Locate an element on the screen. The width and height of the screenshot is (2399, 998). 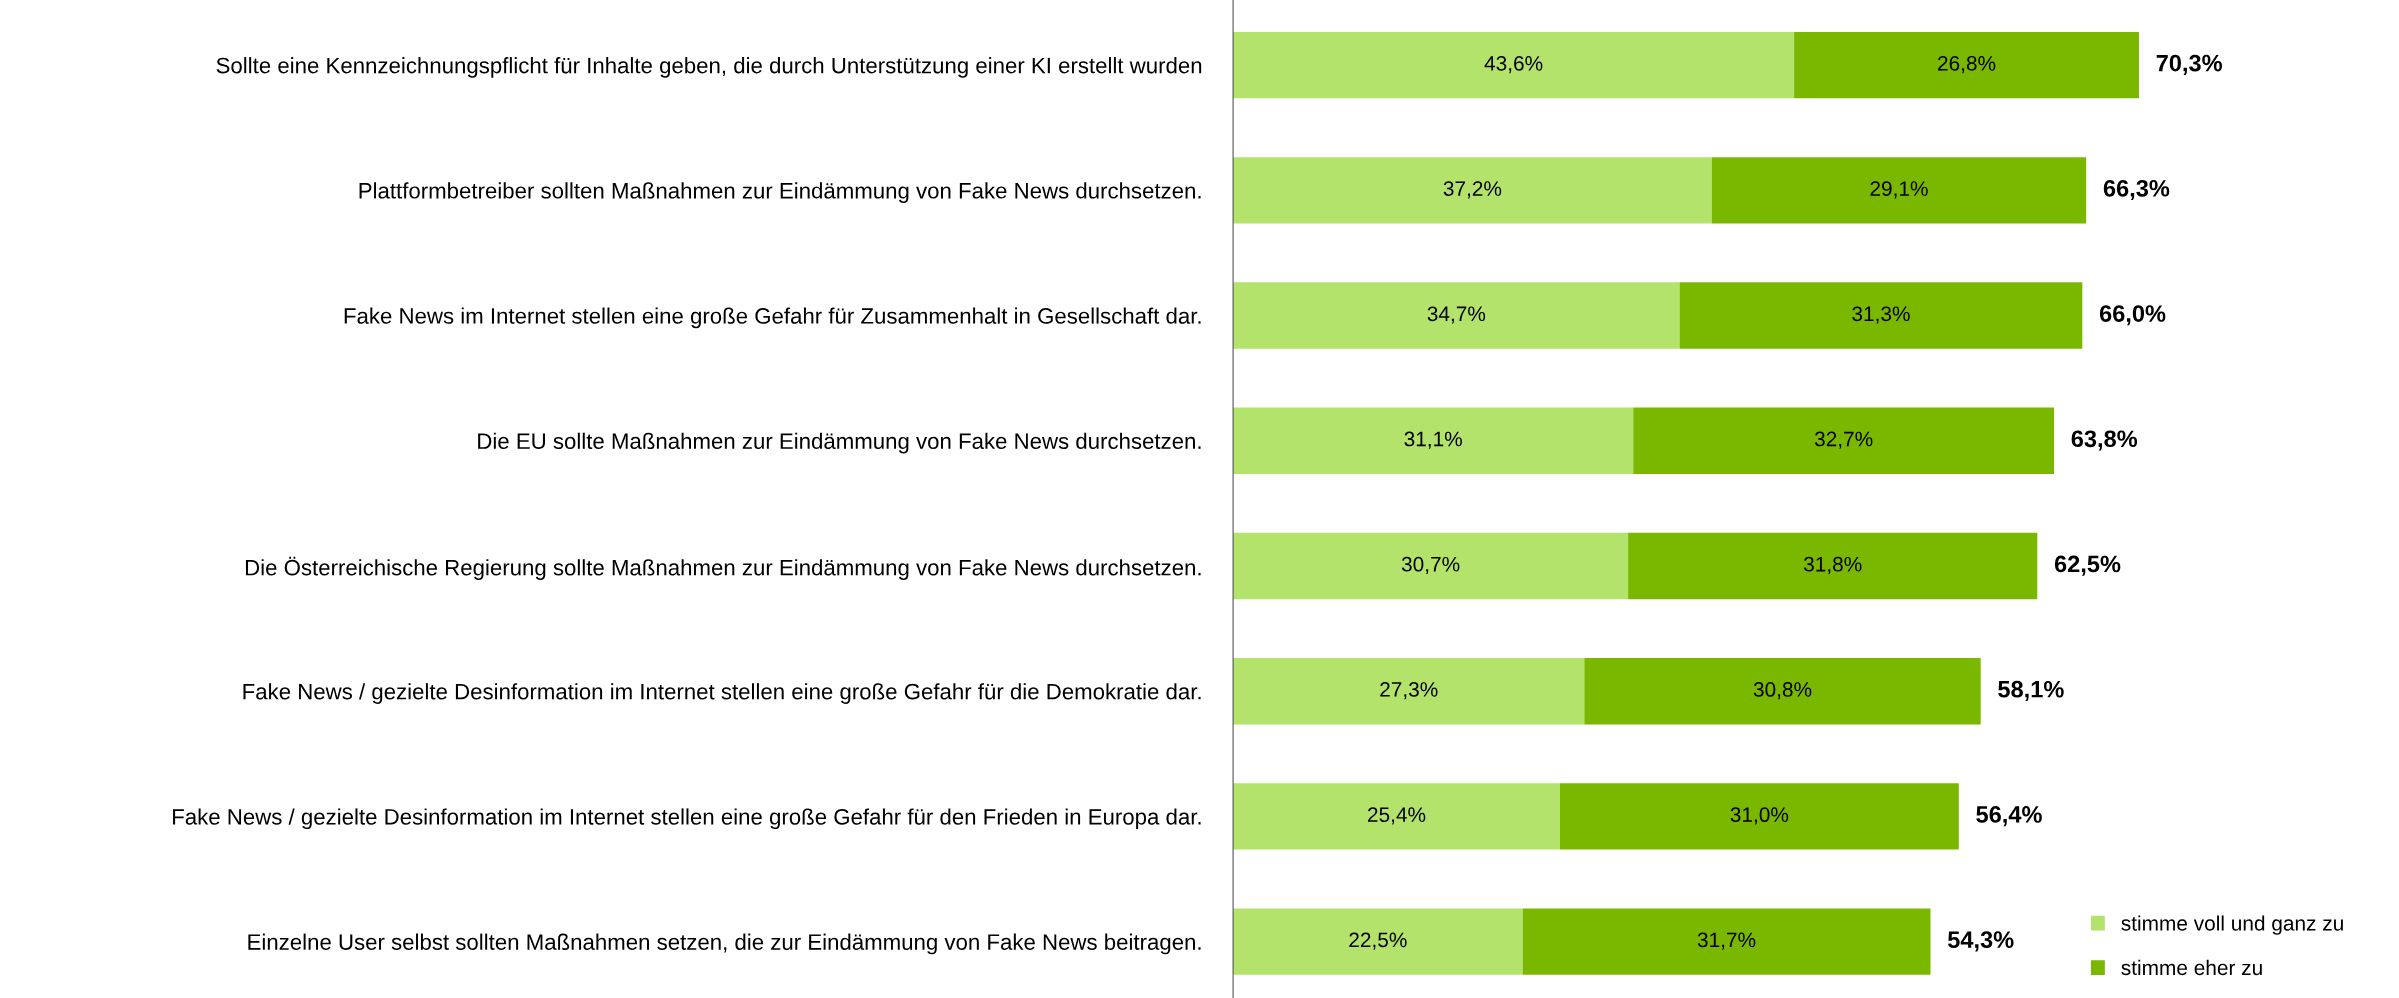
data-label: 32,7% is located at coordinates (1843, 440).